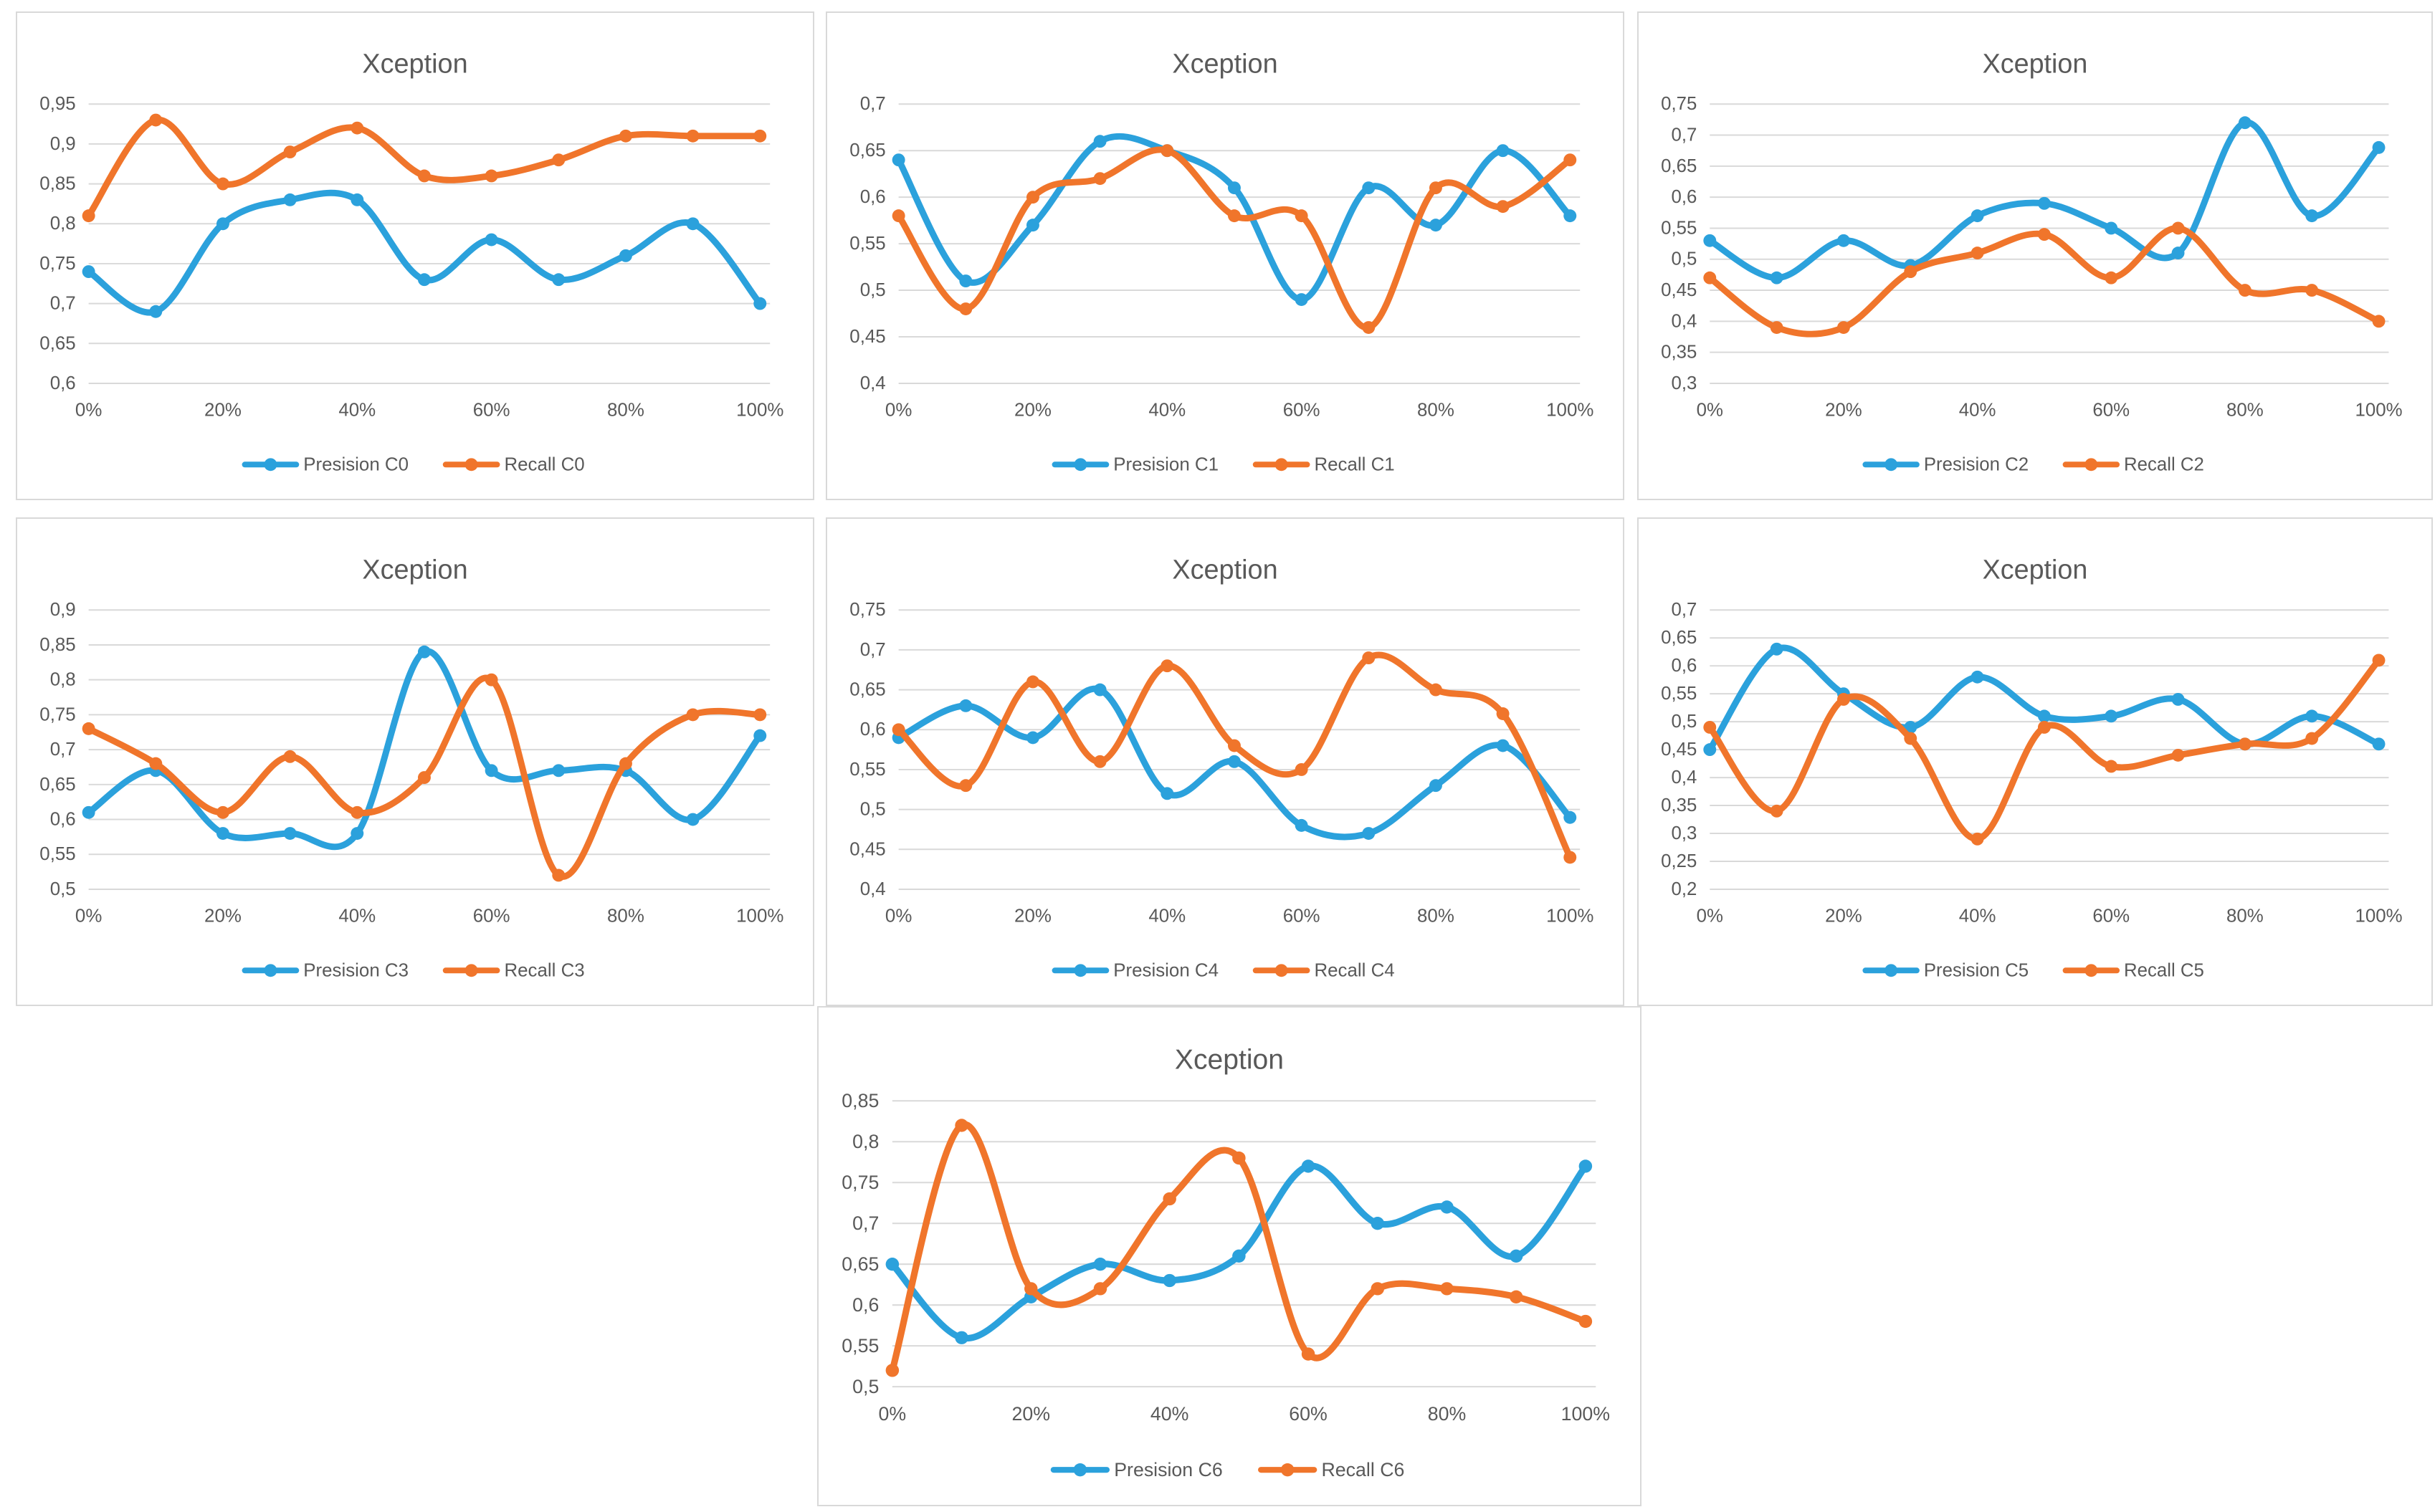 This screenshot has width=2435, height=1512. What do you see at coordinates (424, 168) in the screenshot?
I see `series-recall` at bounding box center [424, 168].